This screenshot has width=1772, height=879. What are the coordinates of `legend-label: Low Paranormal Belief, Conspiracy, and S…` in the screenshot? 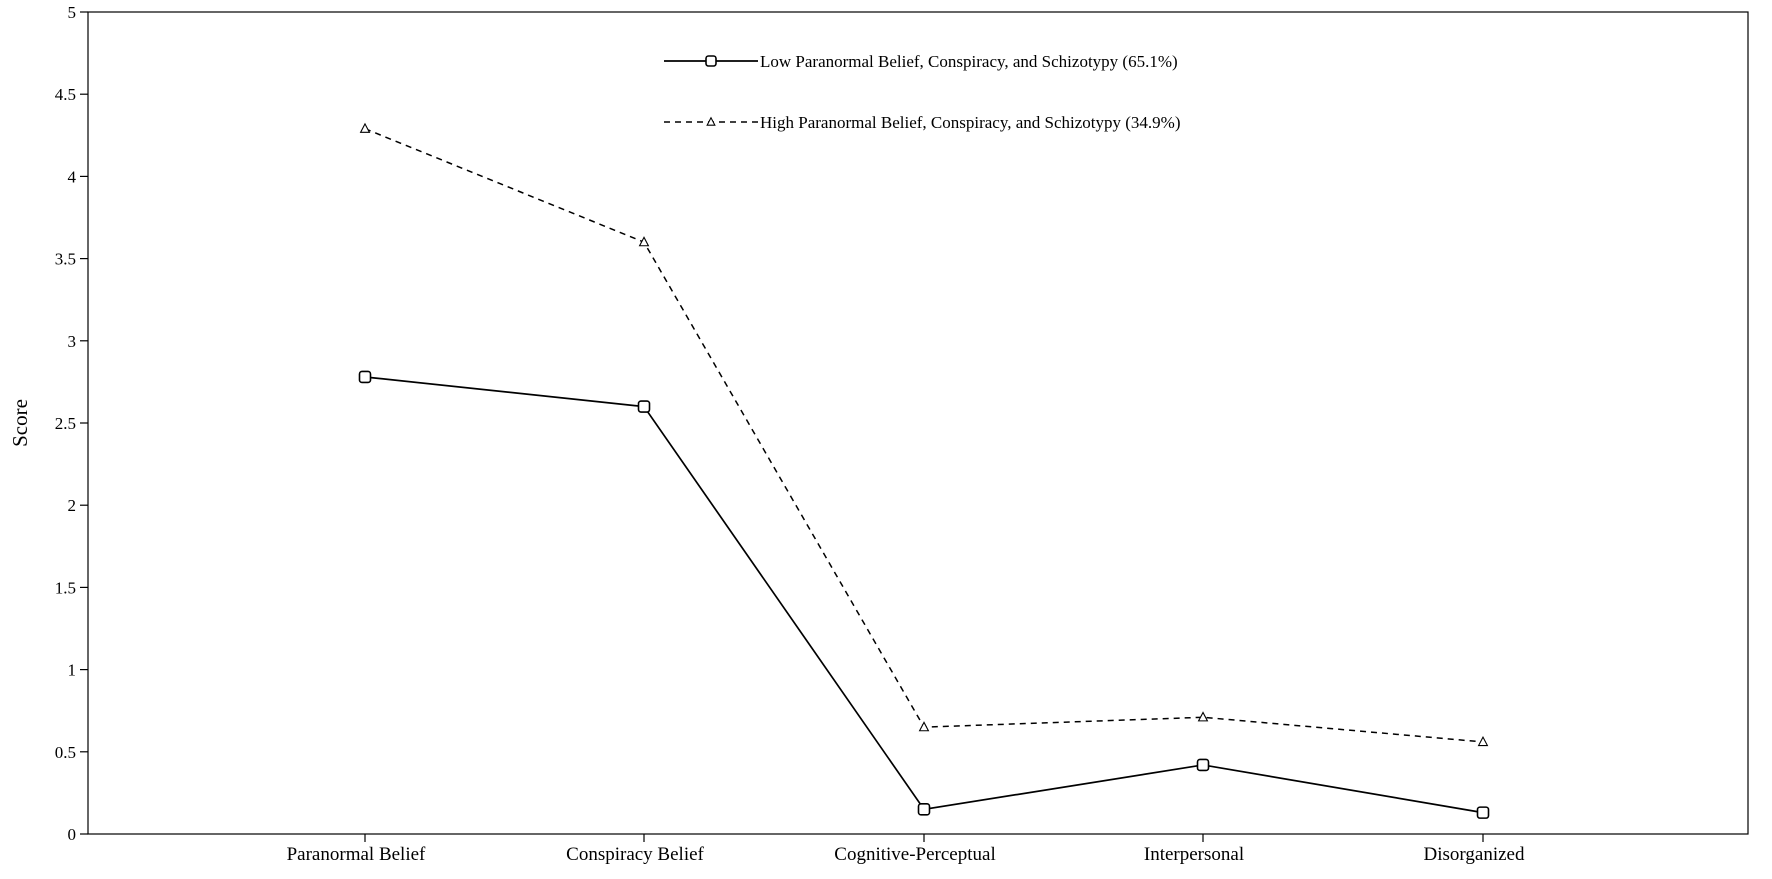 It's located at (969, 61).